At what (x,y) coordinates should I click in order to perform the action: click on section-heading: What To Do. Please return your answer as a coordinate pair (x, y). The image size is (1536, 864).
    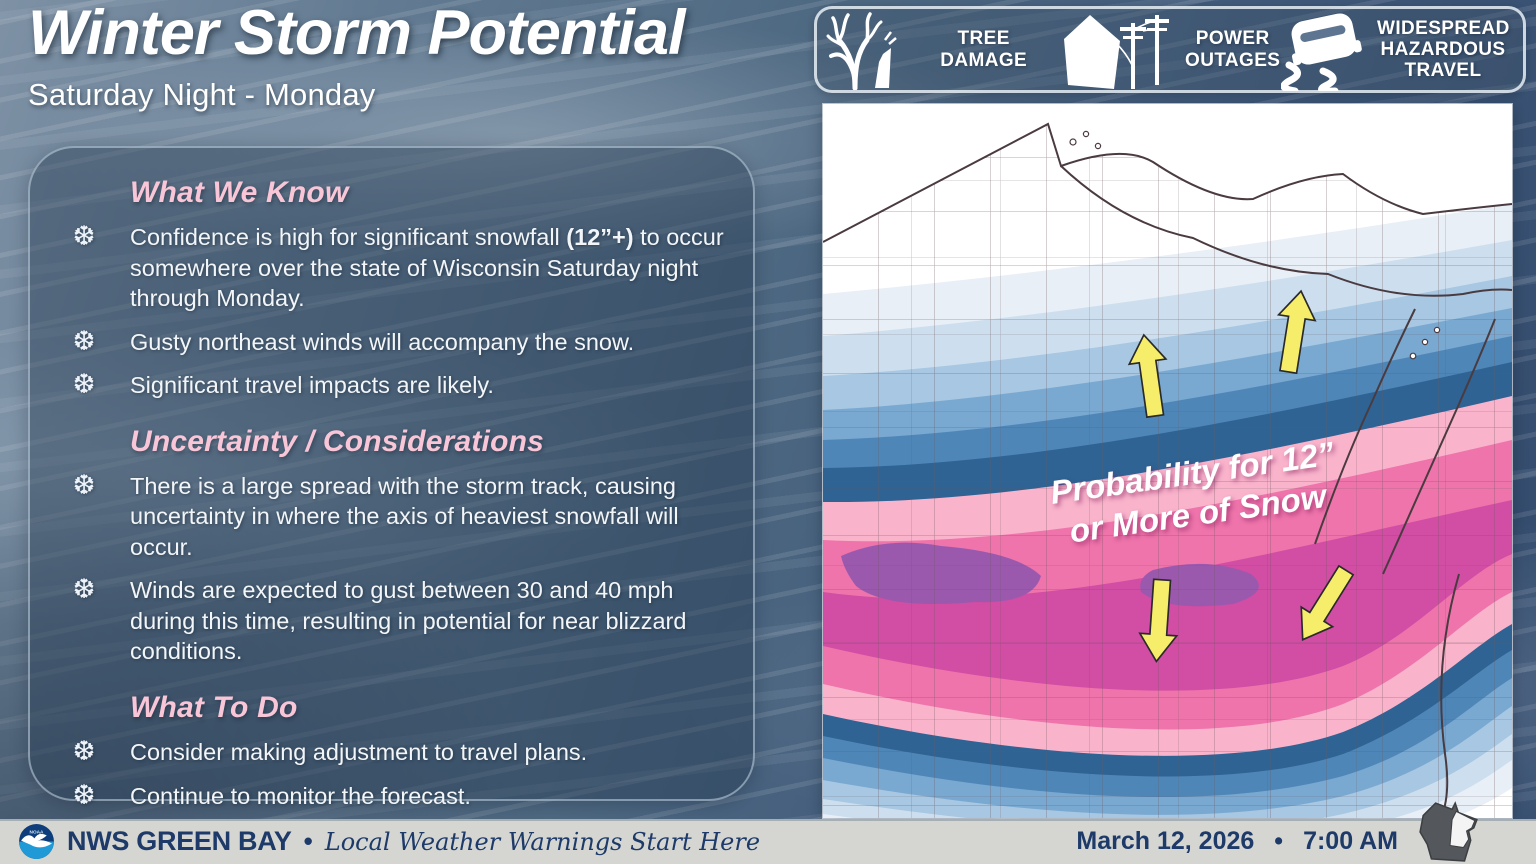
    Looking at the image, I should click on (214, 708).